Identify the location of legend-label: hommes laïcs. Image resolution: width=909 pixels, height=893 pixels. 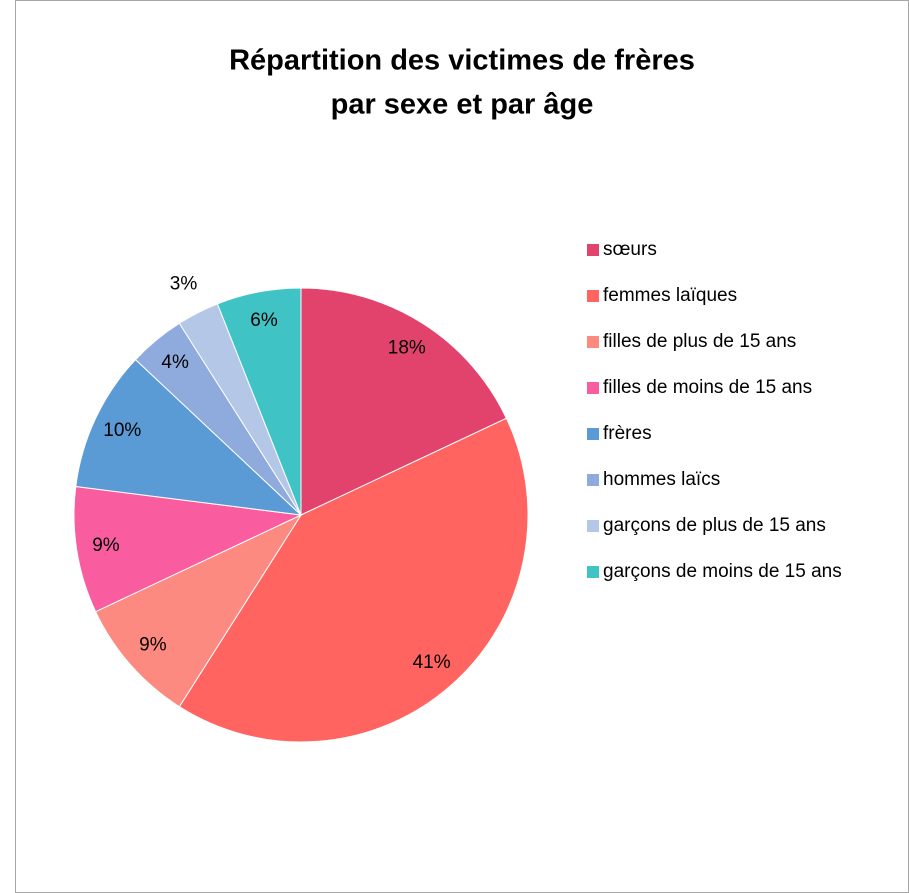
(661, 479).